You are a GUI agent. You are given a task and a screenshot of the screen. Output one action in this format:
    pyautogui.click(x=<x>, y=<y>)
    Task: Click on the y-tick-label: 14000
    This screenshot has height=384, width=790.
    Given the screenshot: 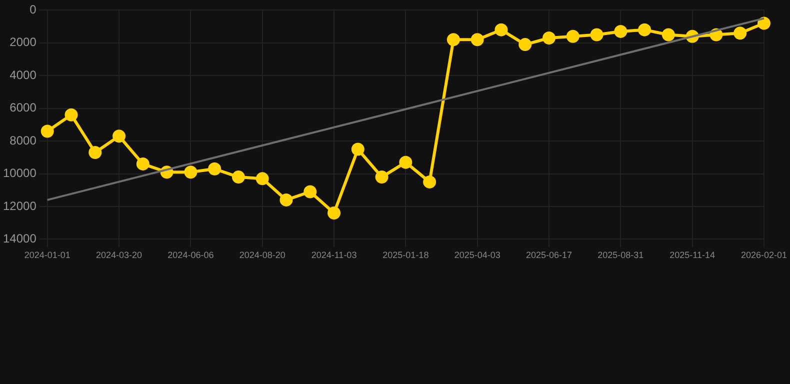 What is the action you would take?
    pyautogui.click(x=19, y=239)
    